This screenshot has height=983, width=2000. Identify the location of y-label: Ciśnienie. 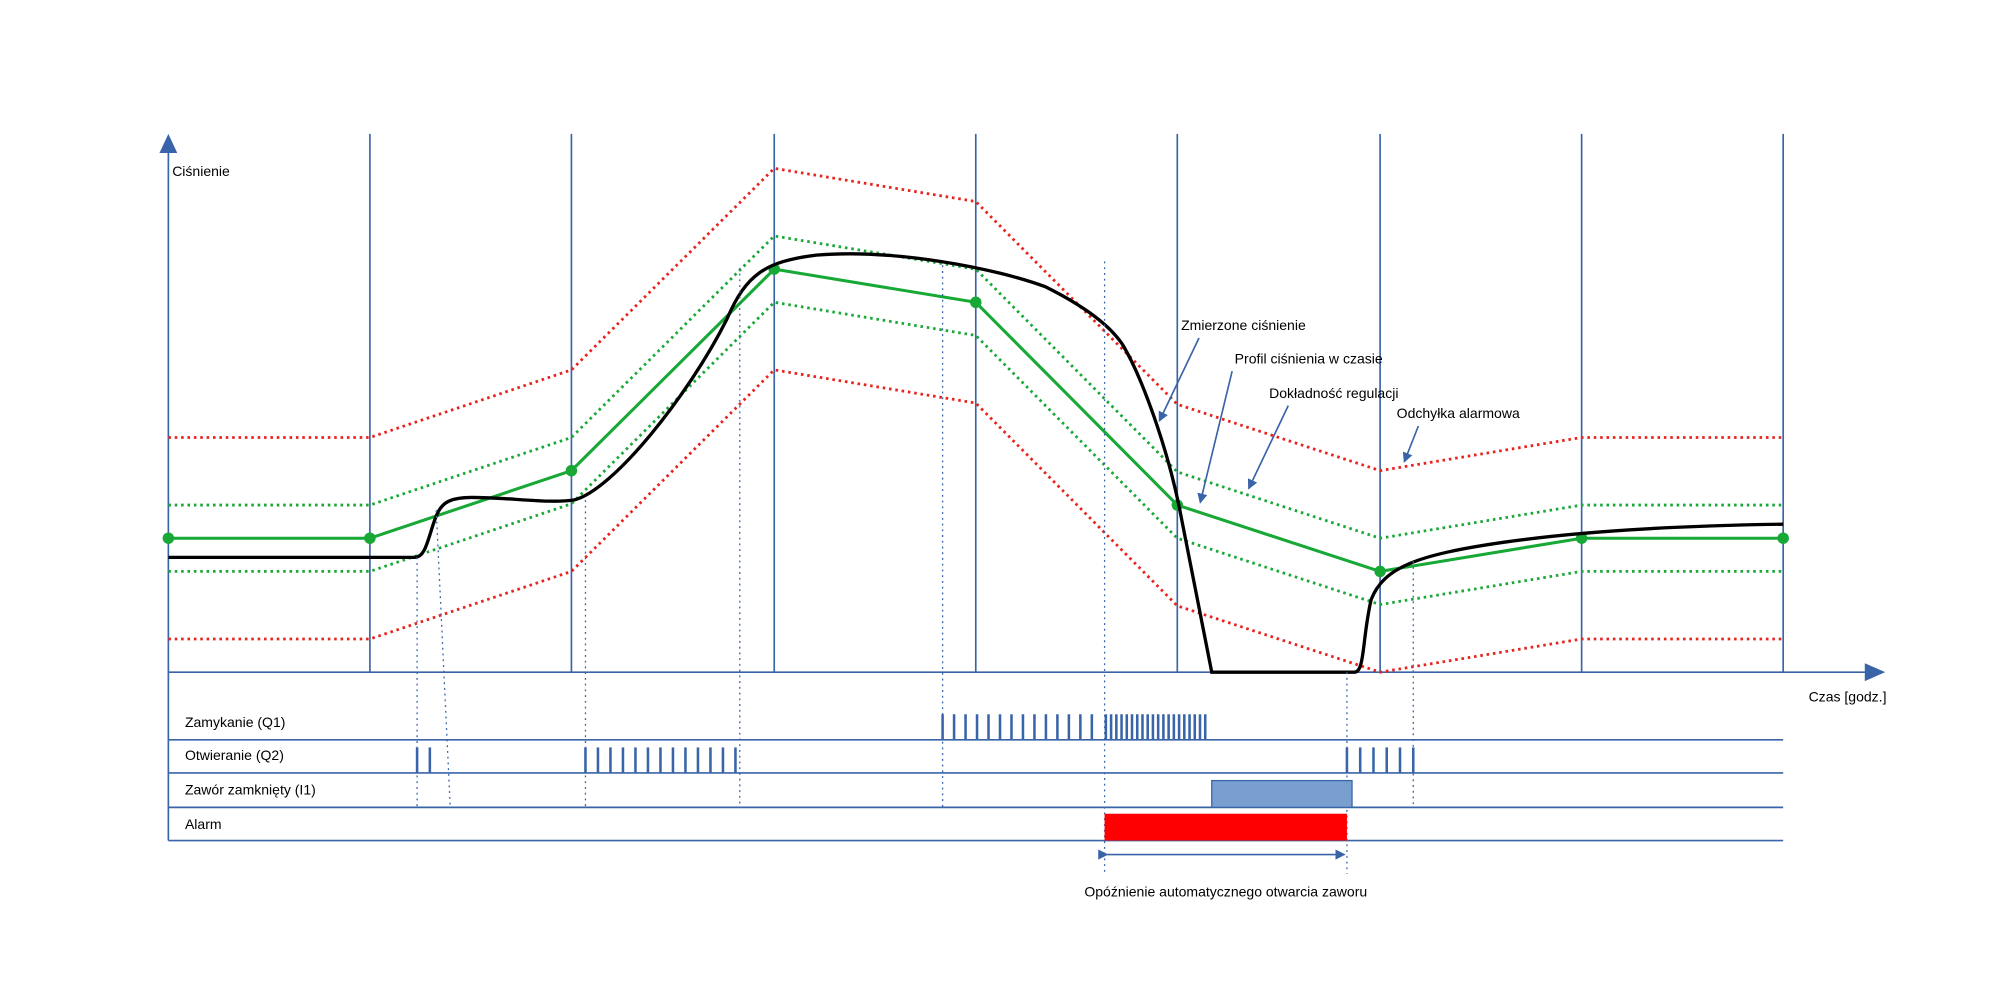
(201, 171).